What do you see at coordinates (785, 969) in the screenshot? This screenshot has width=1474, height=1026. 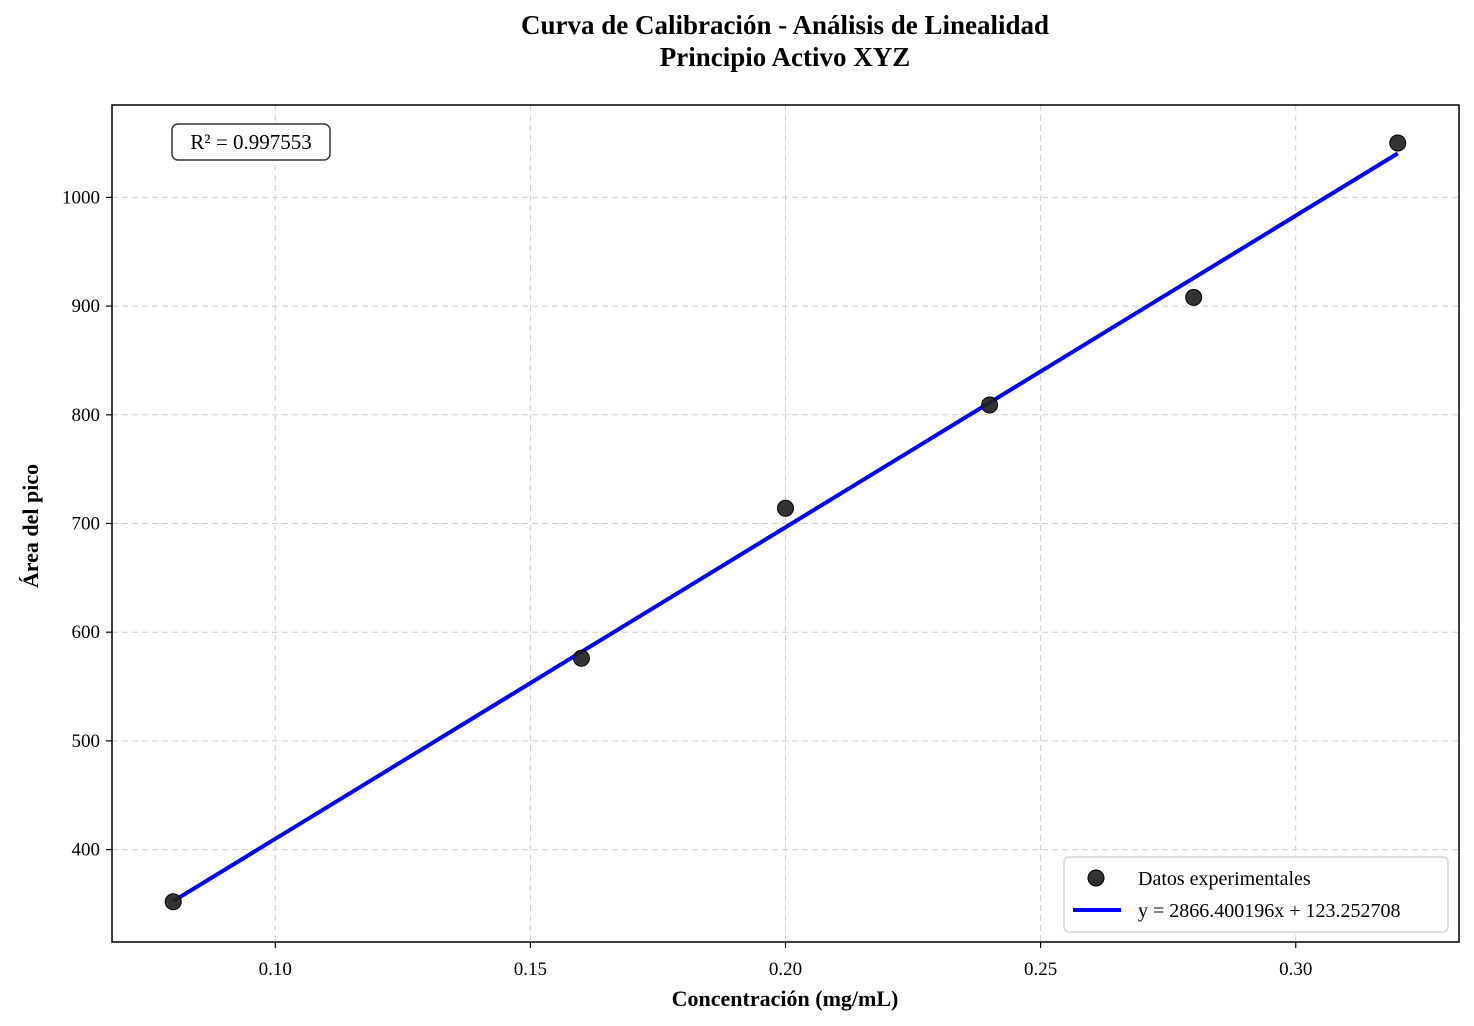 I see `x-tick-label: 0.20` at bounding box center [785, 969].